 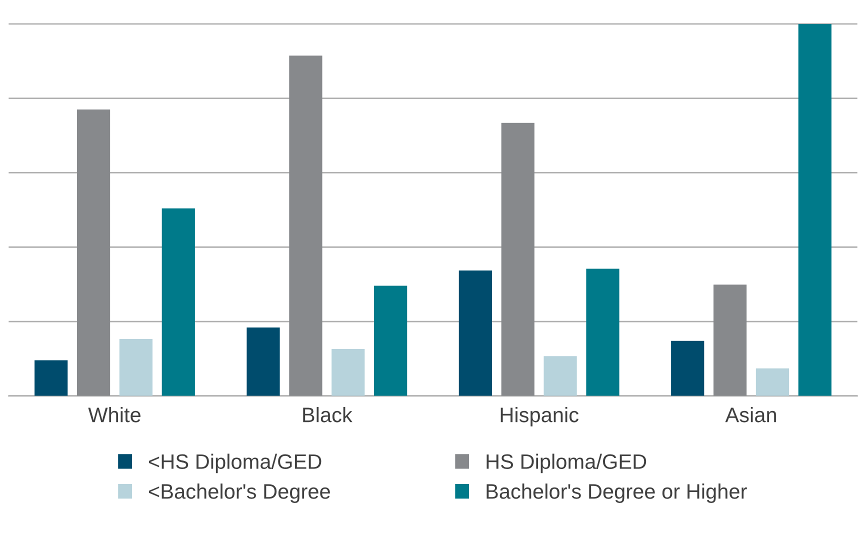 What do you see at coordinates (327, 414) in the screenshot?
I see `x-tick-label: Black` at bounding box center [327, 414].